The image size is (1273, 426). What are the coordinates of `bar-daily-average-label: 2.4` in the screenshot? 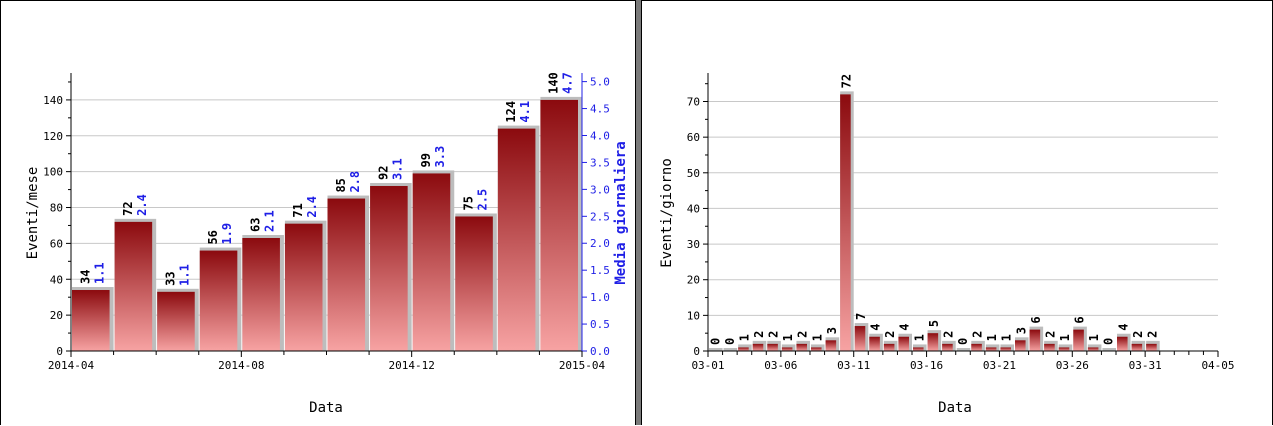 It's located at (312, 207).